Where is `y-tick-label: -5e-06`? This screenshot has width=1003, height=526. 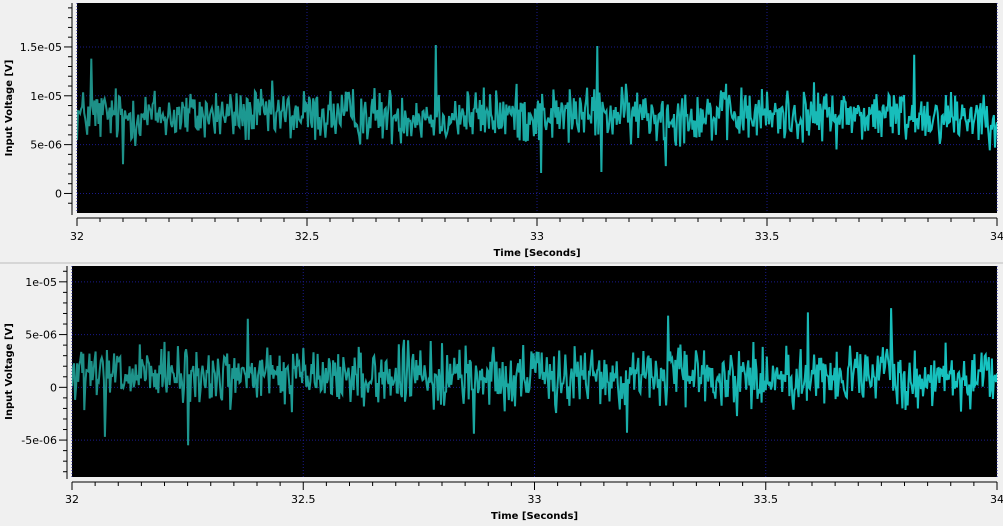
y-tick-label: -5e-06 is located at coordinates (39, 440).